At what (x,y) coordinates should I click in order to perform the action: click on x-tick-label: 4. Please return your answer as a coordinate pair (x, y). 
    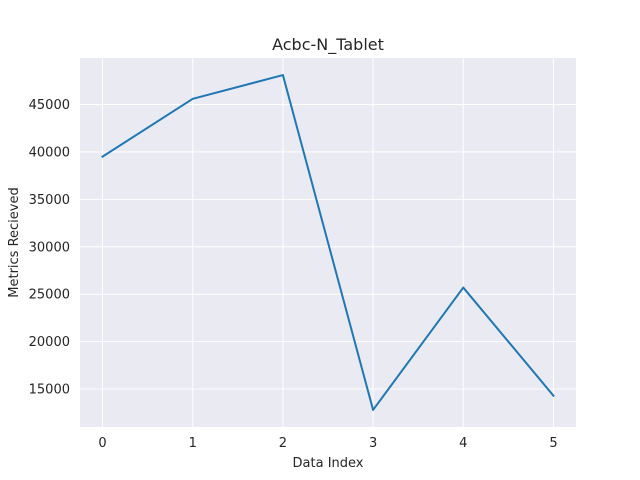
    Looking at the image, I should click on (463, 443).